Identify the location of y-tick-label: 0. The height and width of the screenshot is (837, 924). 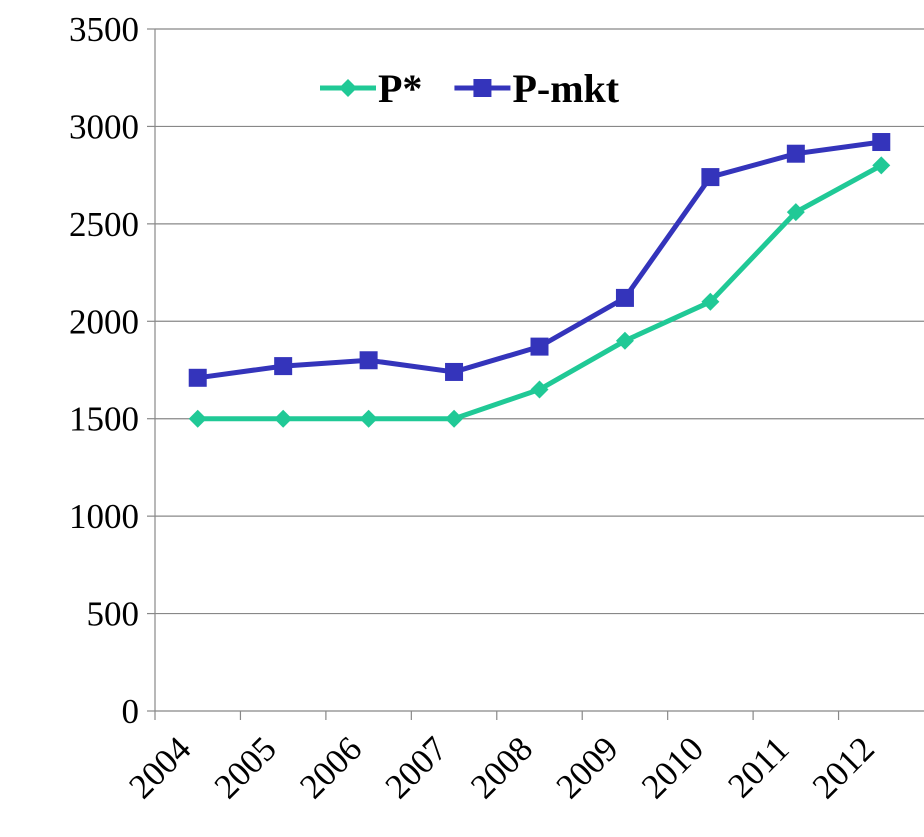
(131, 711).